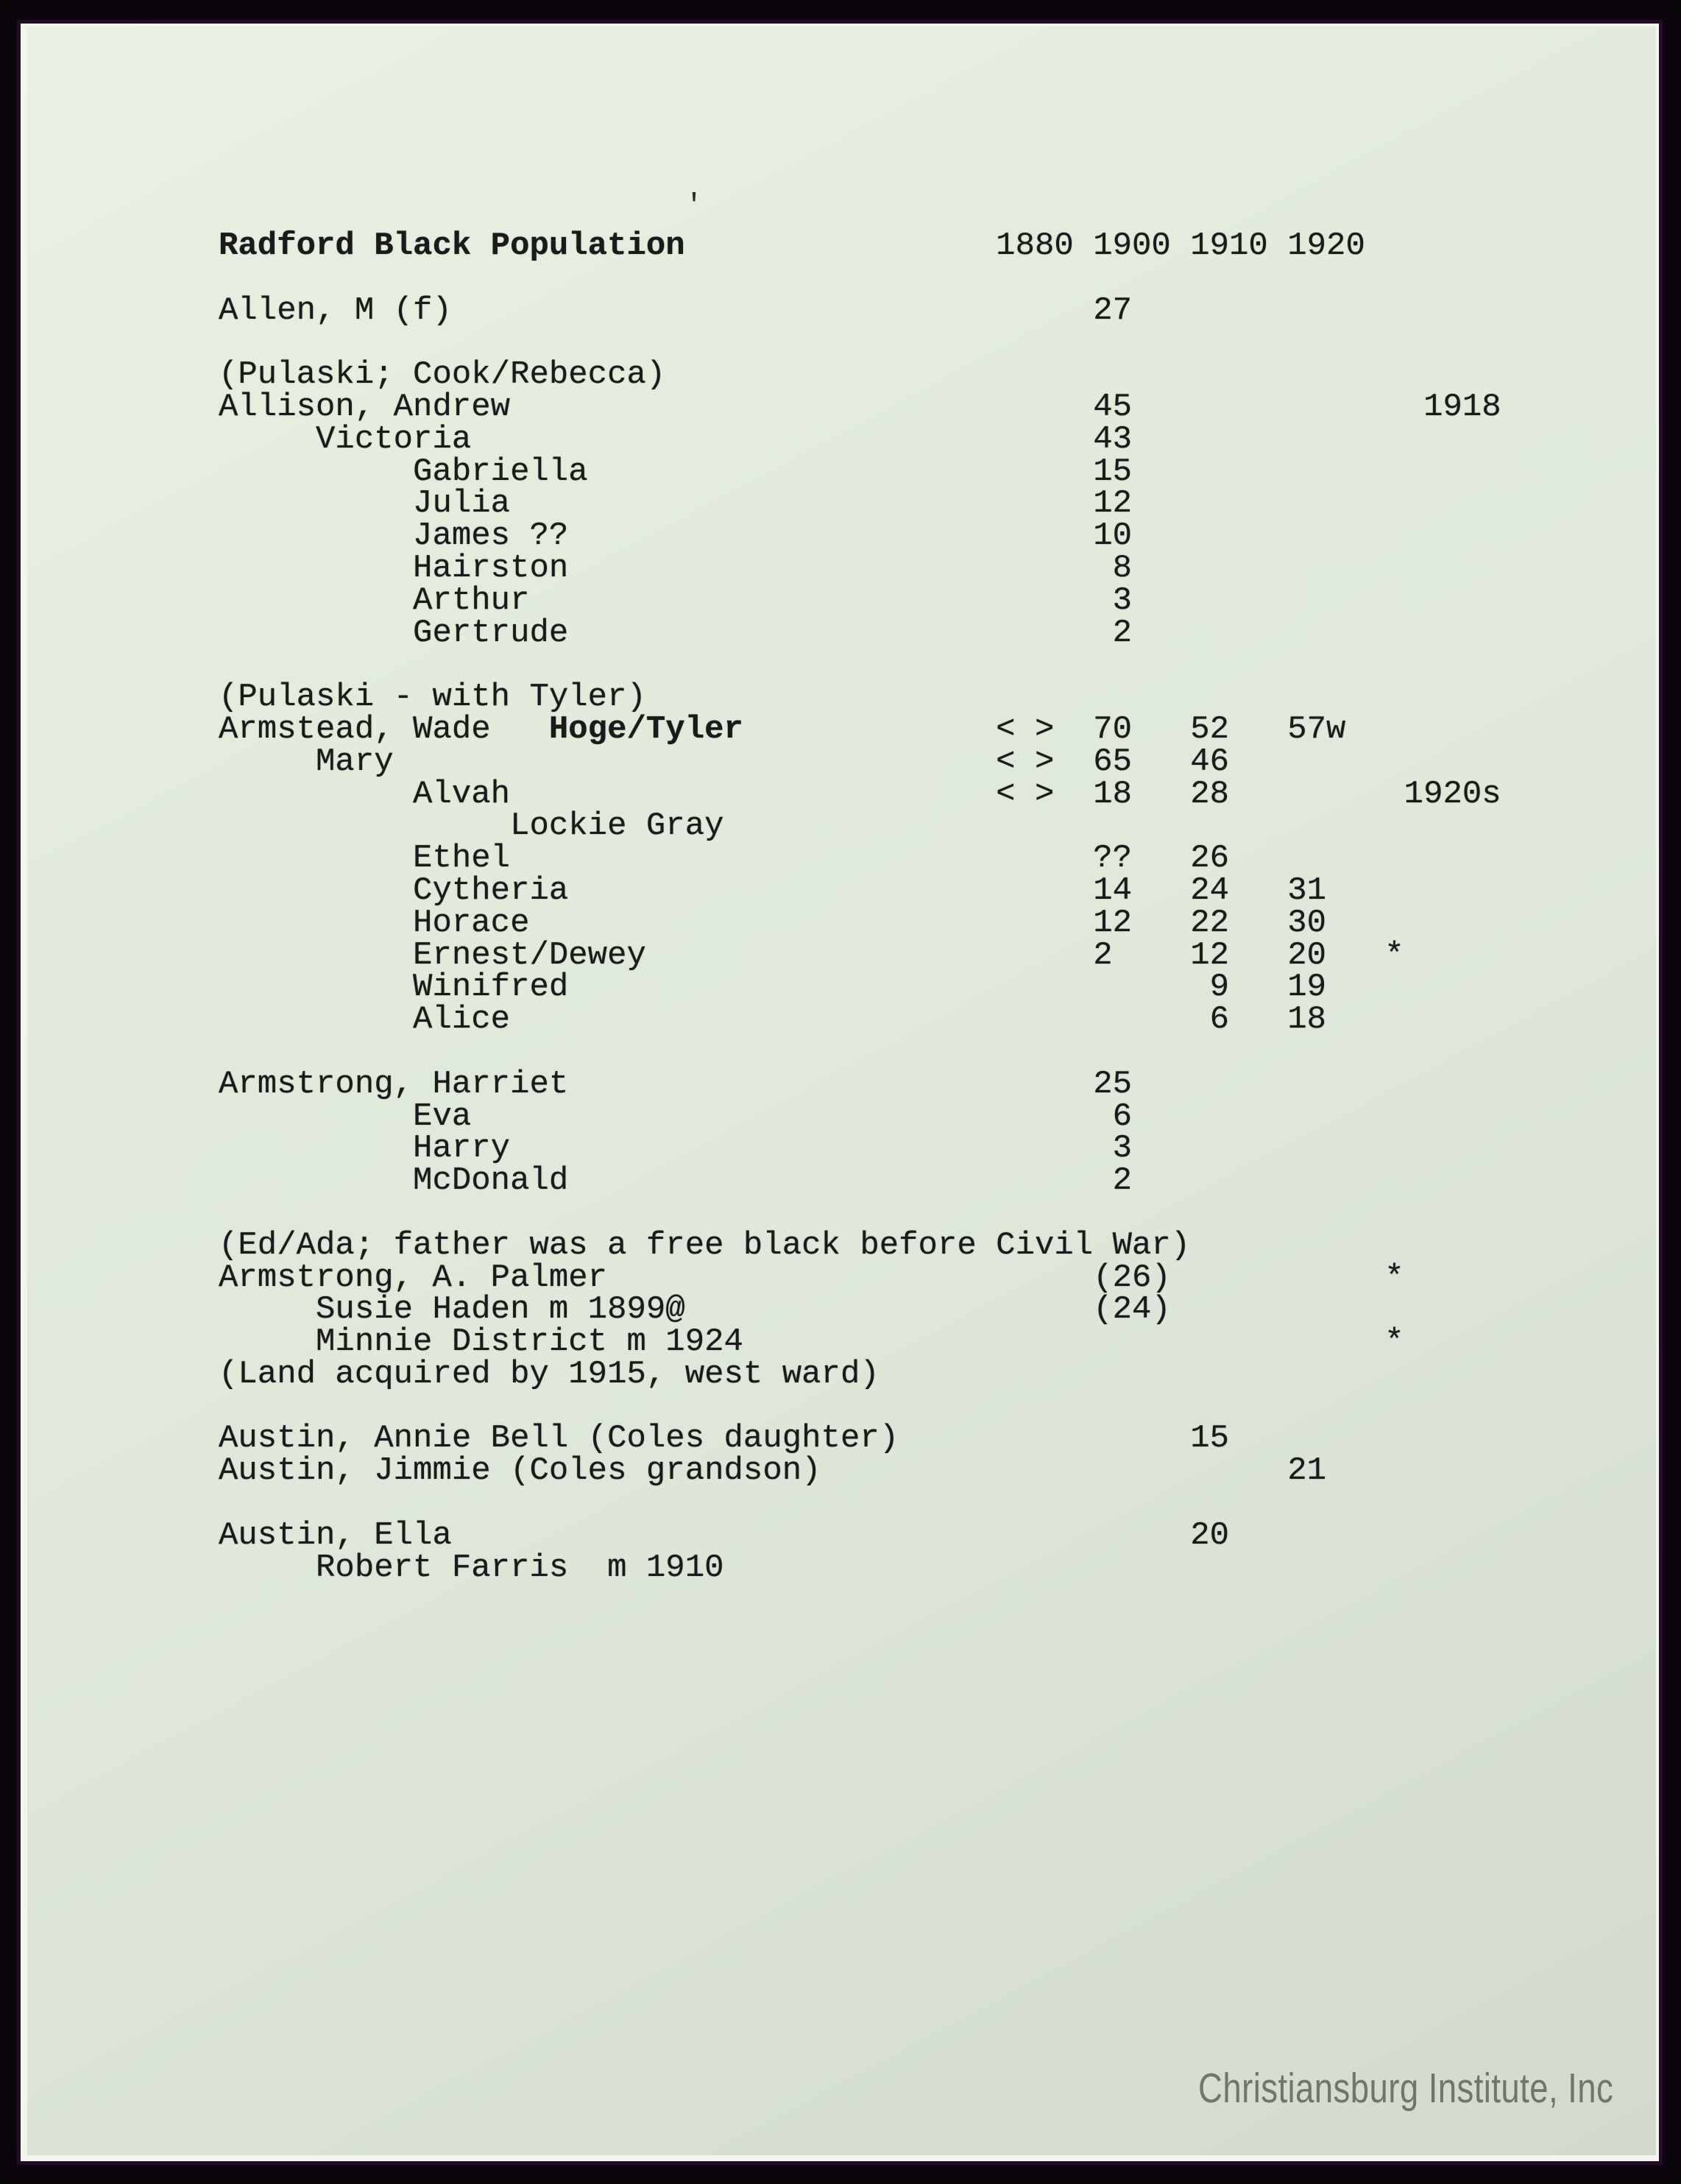 The width and height of the screenshot is (1681, 2184). I want to click on line-ethel: Ethel ?? 26, so click(860, 858).